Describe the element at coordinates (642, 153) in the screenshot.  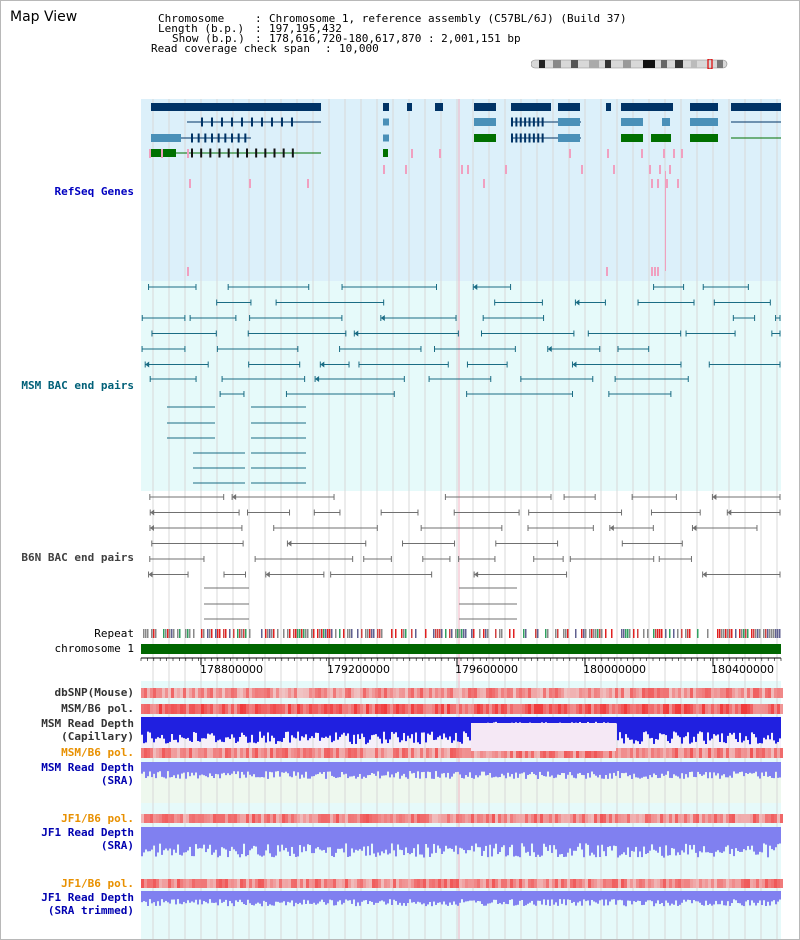
I see `refseq-pink-mark` at that location.